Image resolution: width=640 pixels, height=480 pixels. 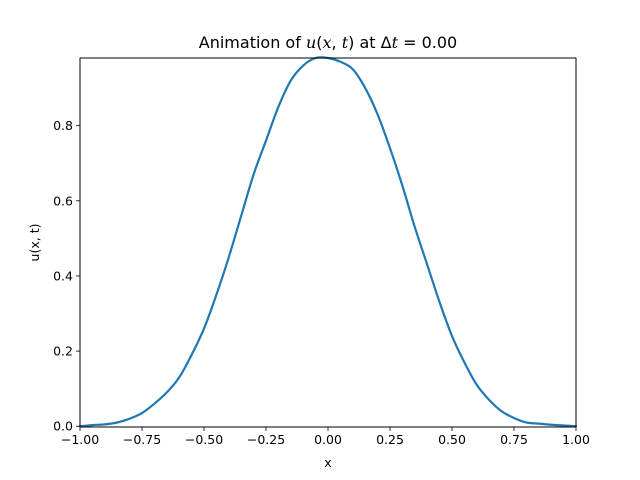 What do you see at coordinates (63, 426) in the screenshot?
I see `y-tick-label: 0.0` at bounding box center [63, 426].